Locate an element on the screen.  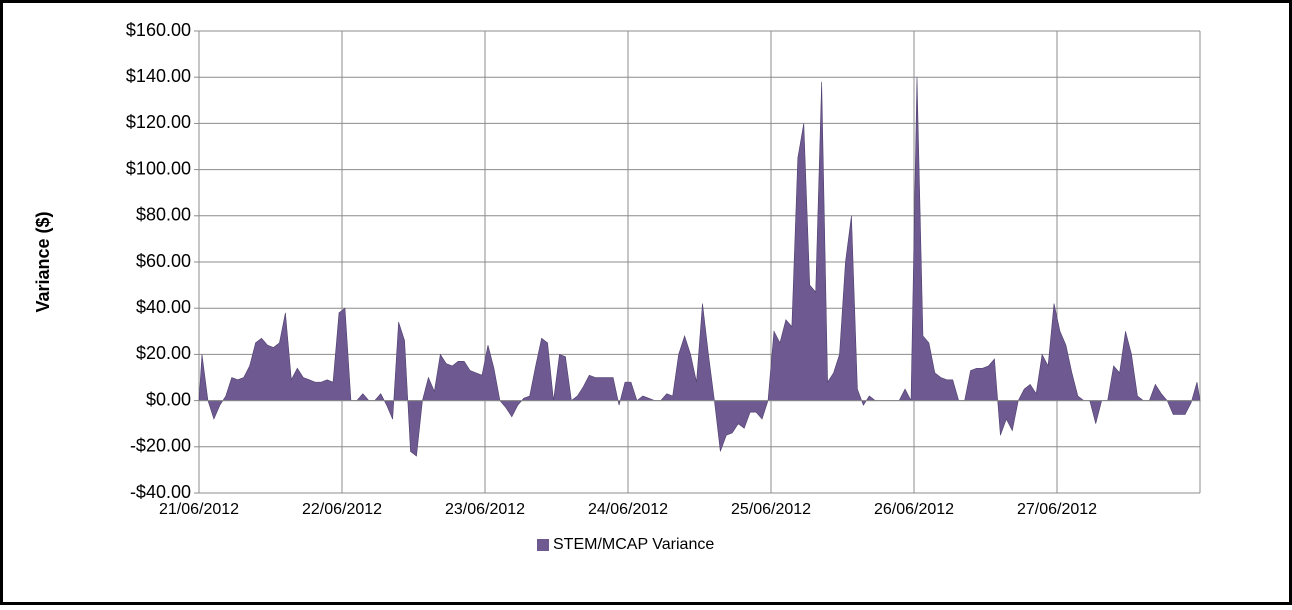
y-tick-label: $80.00 is located at coordinates (163, 215).